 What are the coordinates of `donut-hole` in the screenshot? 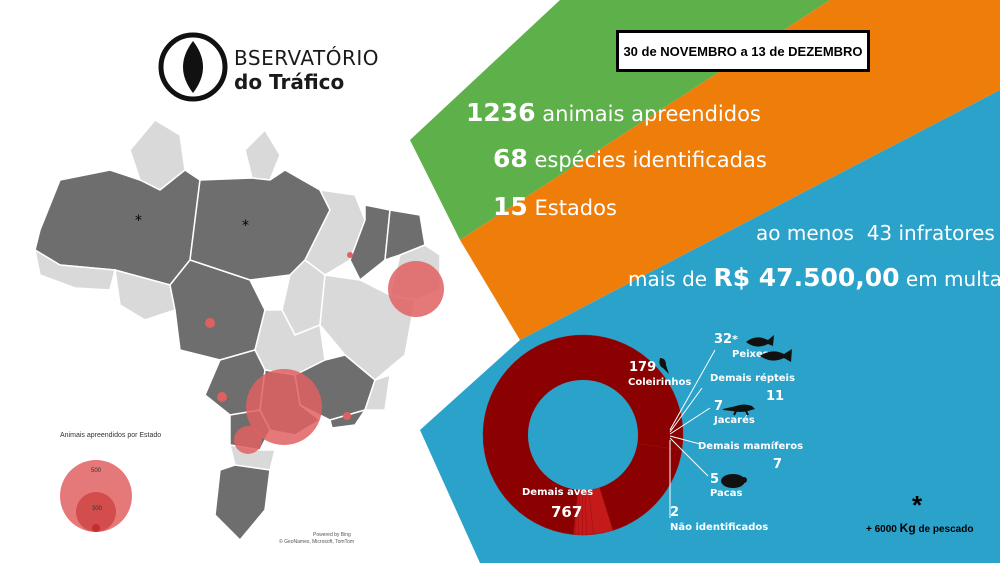 It's located at (583, 435).